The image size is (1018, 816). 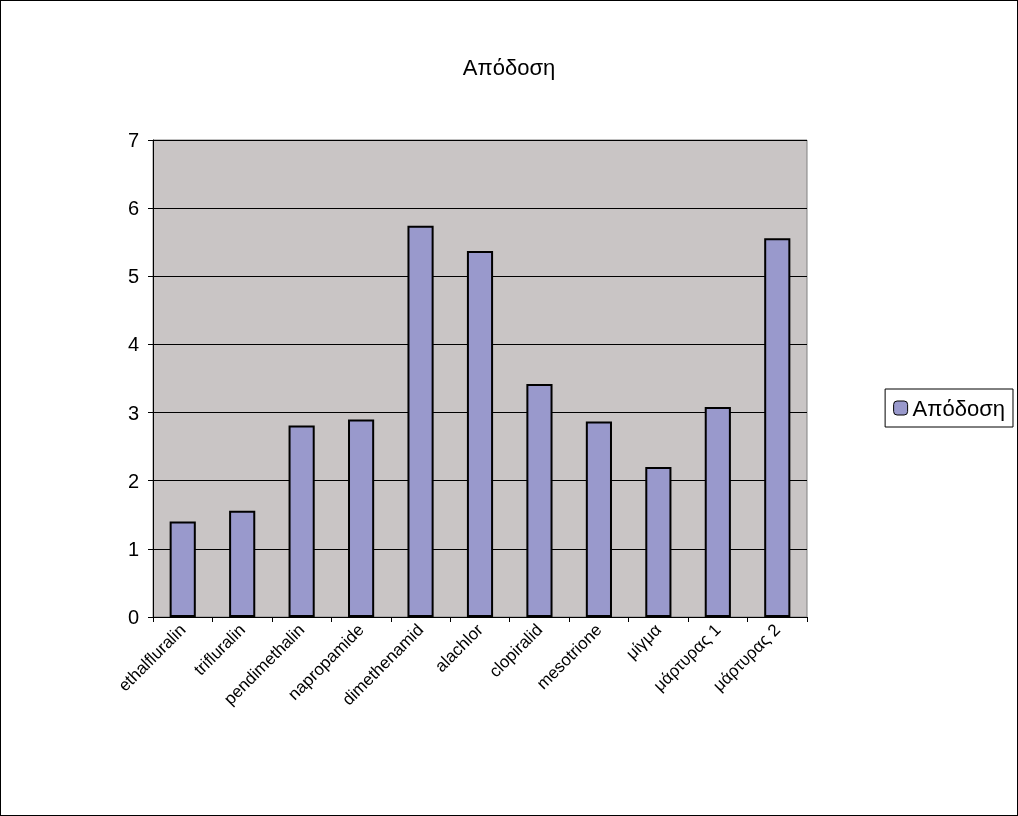 I want to click on y-tick-label: 4, so click(x=133, y=344).